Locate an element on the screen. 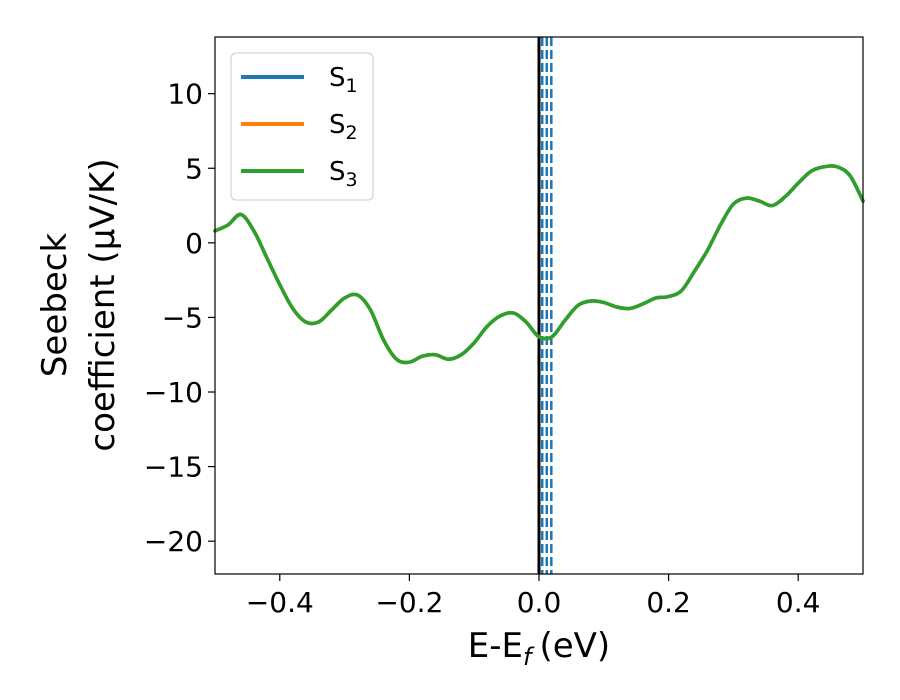  x-tick-label: 0.4 is located at coordinates (798, 602).